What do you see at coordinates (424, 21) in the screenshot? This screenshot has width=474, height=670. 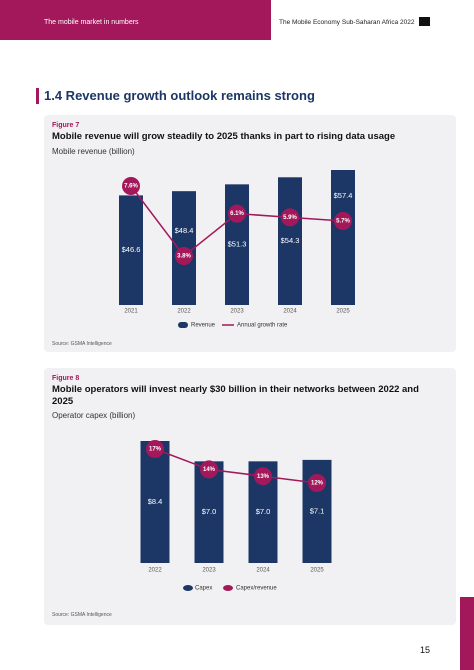 I see `header-icon` at bounding box center [424, 21].